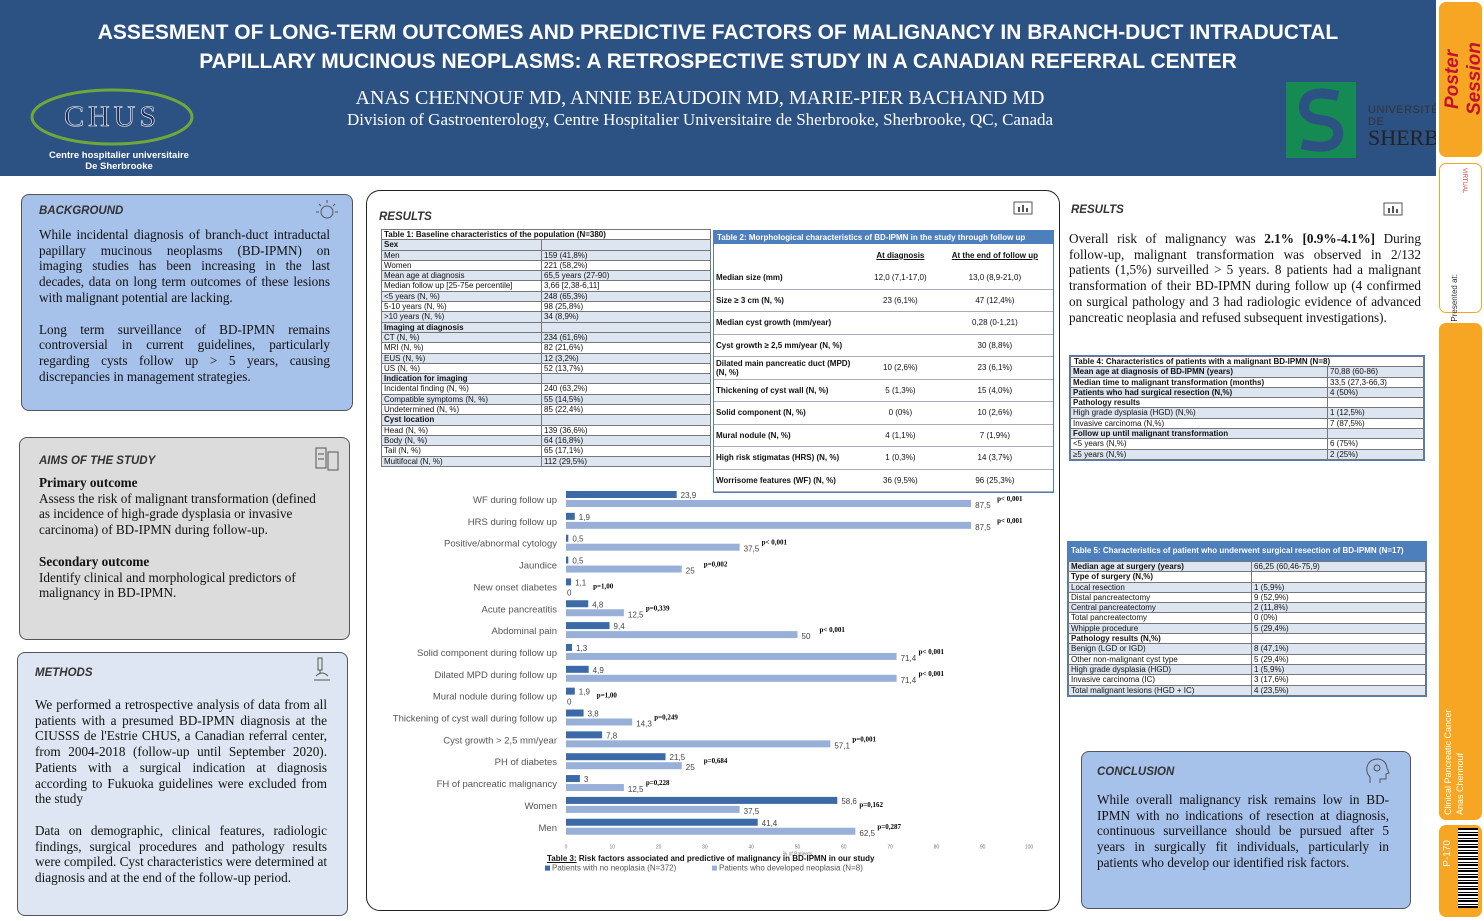 This screenshot has height=921, width=1484. I want to click on table-5-label: Median age at surgery (years), so click(1160, 566).